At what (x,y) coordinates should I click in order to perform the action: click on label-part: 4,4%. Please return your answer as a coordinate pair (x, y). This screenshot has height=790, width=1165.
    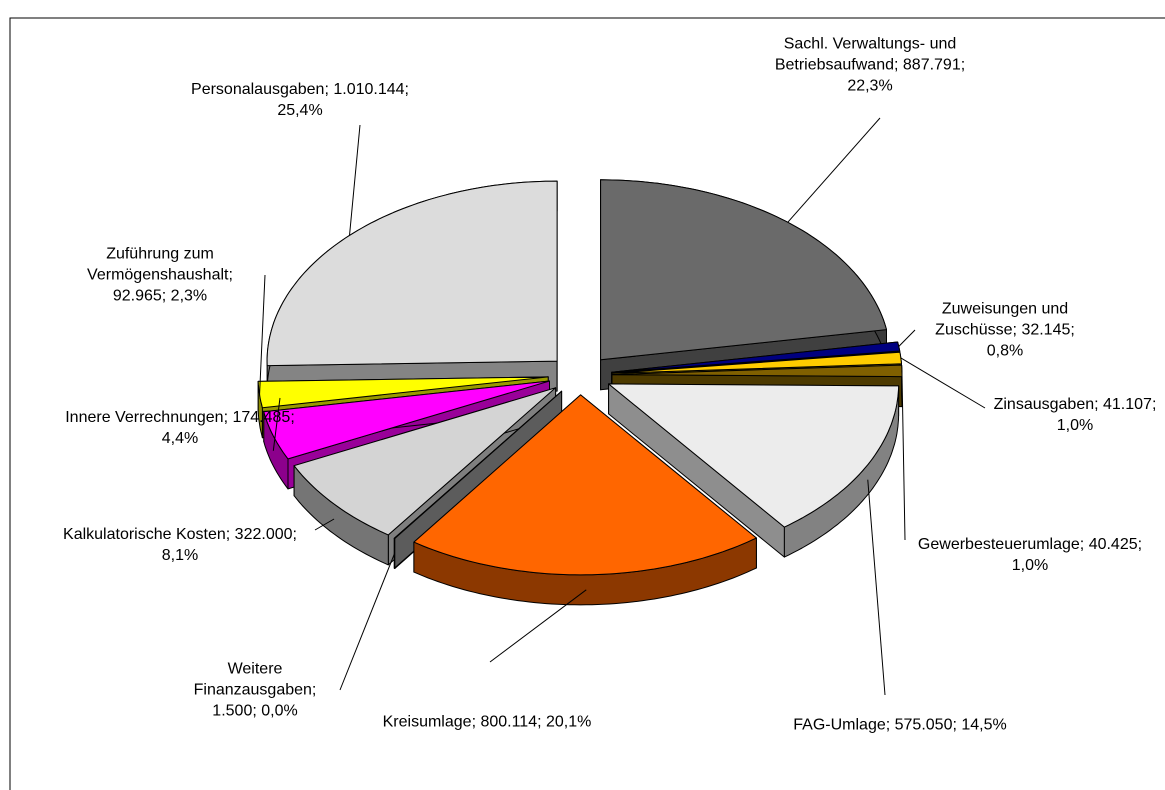
    Looking at the image, I should click on (180, 438).